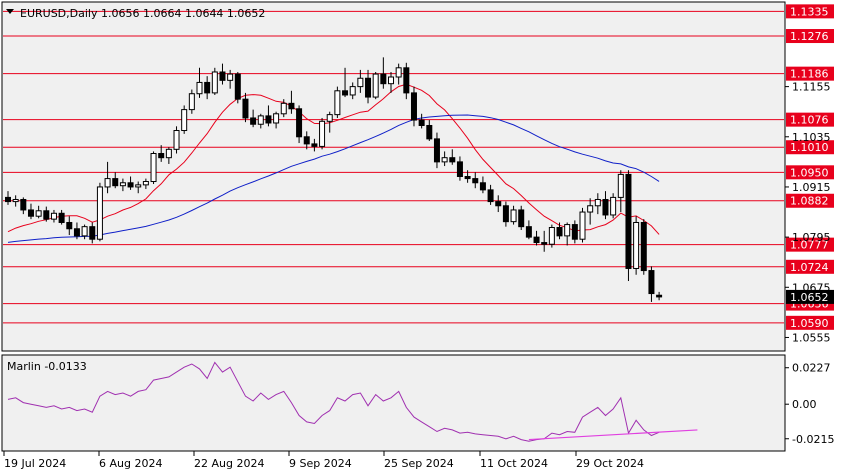  I want to click on price-tick-label-0: 1.1155, so click(811, 87).